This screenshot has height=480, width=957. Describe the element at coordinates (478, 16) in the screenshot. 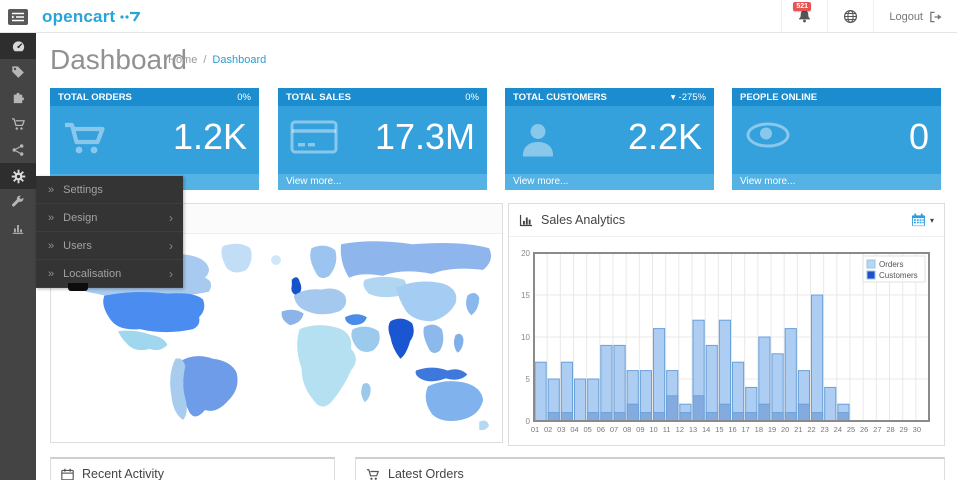

I see `top-header: opencart 521 Logout` at that location.